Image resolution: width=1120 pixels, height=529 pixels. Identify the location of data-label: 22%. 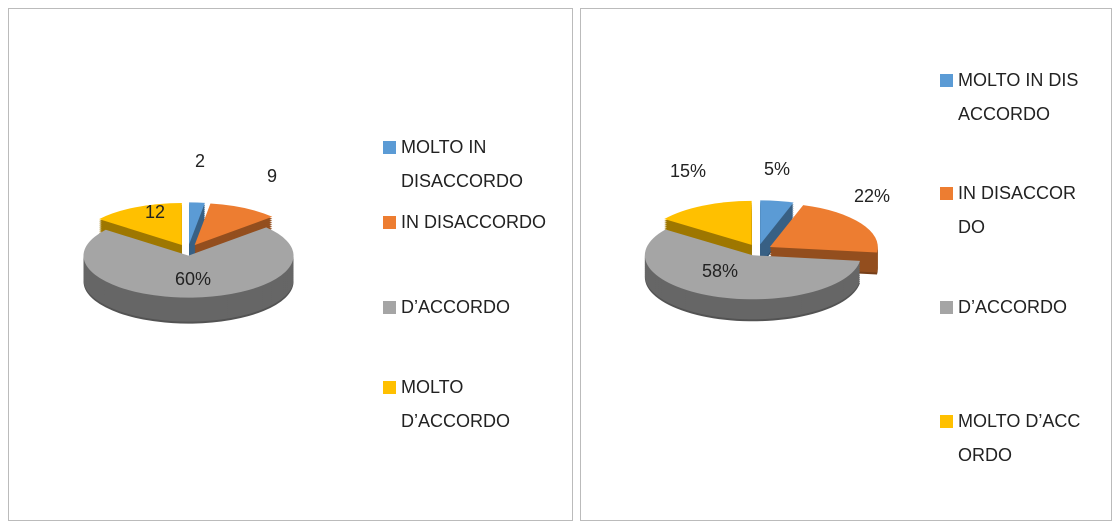
(872, 196).